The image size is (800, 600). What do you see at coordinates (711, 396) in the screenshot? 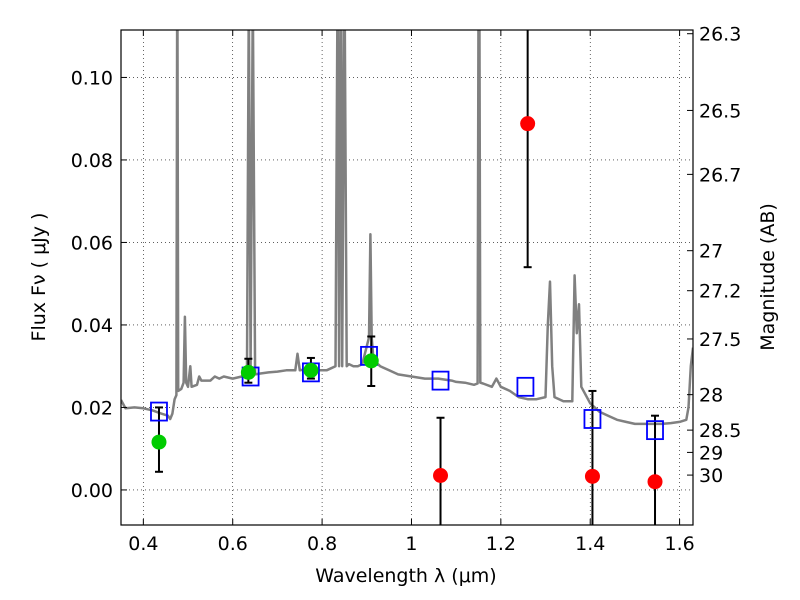
I see `y2-tick-label: 28` at bounding box center [711, 396].